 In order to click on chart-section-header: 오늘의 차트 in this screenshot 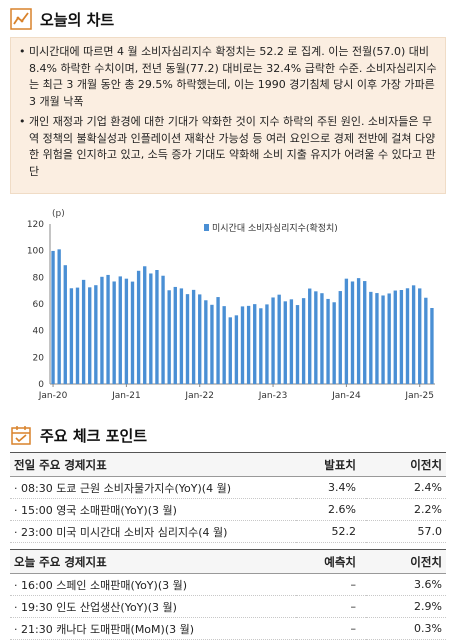, I will do `click(62, 19)`.